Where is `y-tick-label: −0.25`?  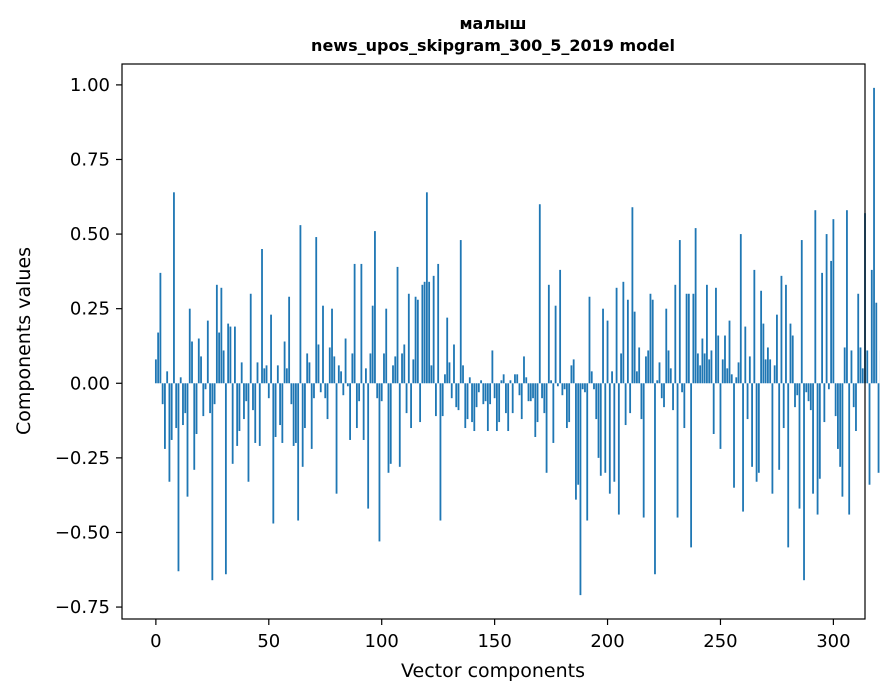 y-tick-label: −0.25 is located at coordinates (82, 458).